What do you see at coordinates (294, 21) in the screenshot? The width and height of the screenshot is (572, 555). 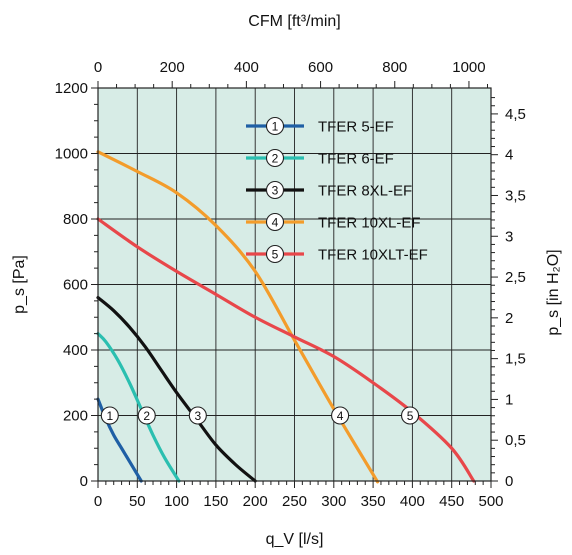 I see `top-axis-title: CFM [ft³/min]` at bounding box center [294, 21].